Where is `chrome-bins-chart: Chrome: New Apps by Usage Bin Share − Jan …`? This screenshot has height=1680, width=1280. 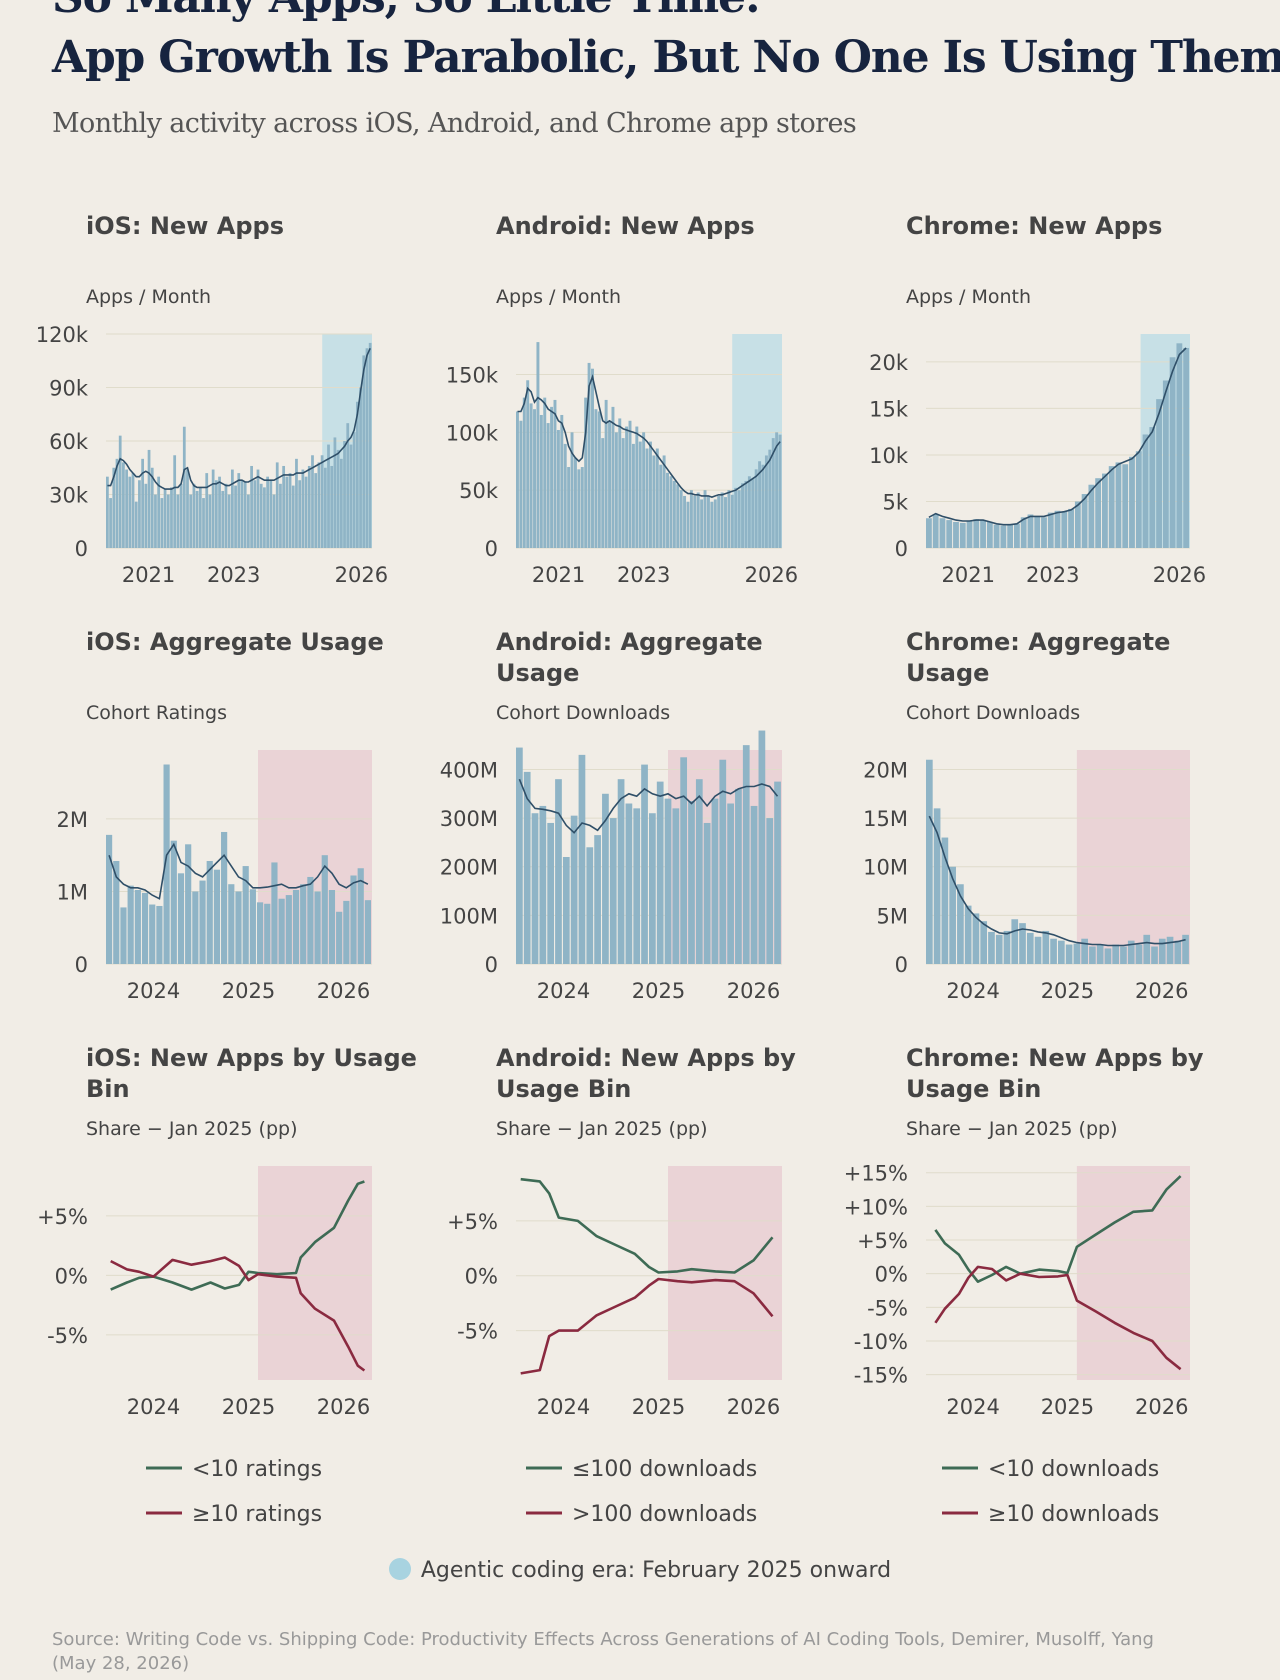
chrome-bins-chart: Chrome: New Apps by Usage Bin Share − Jan … is located at coordinates (1024, 1285).